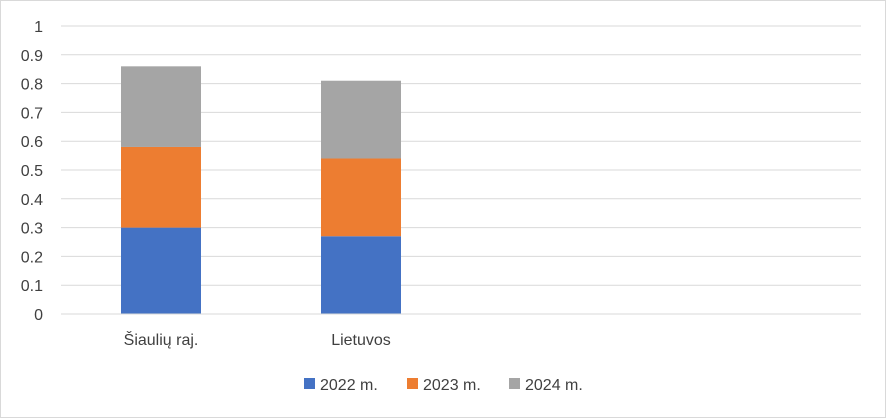  I want to click on legend-label: 2024 m., so click(554, 385).